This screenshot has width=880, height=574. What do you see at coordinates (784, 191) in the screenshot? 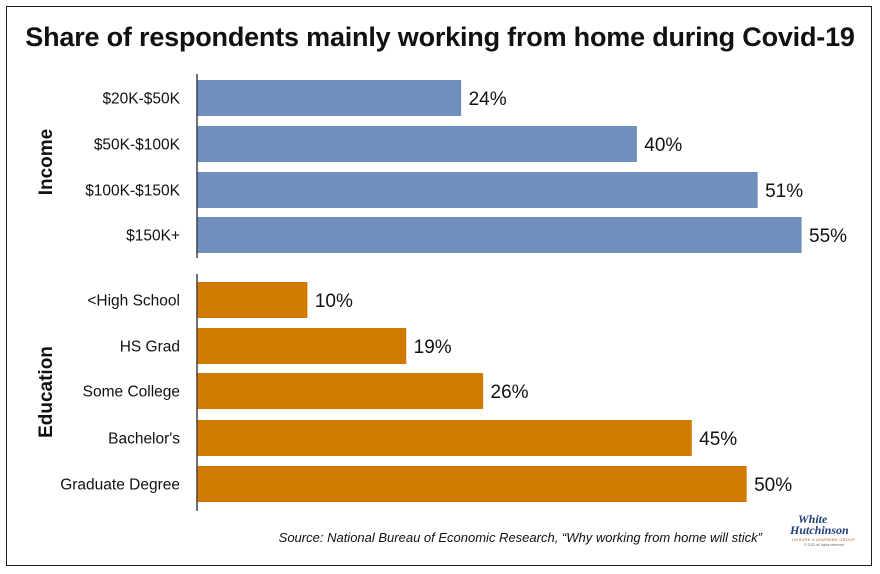
I see `income-data-label-3: 51%` at bounding box center [784, 191].